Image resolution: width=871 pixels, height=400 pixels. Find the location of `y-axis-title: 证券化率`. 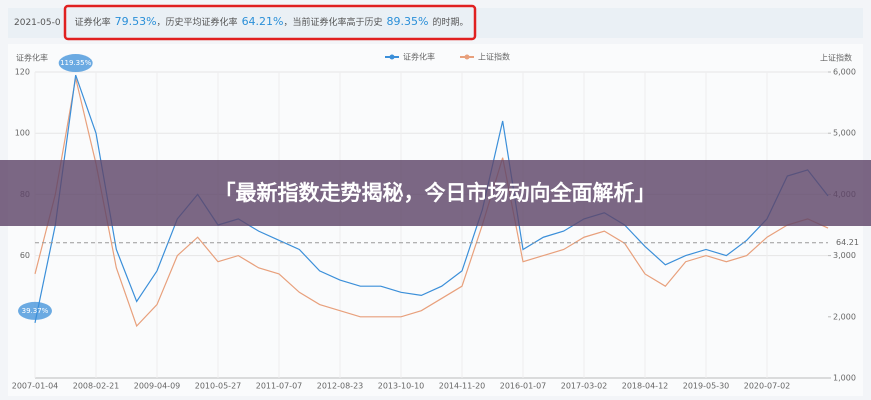

y-axis-title: 证券化率 is located at coordinates (32, 58).